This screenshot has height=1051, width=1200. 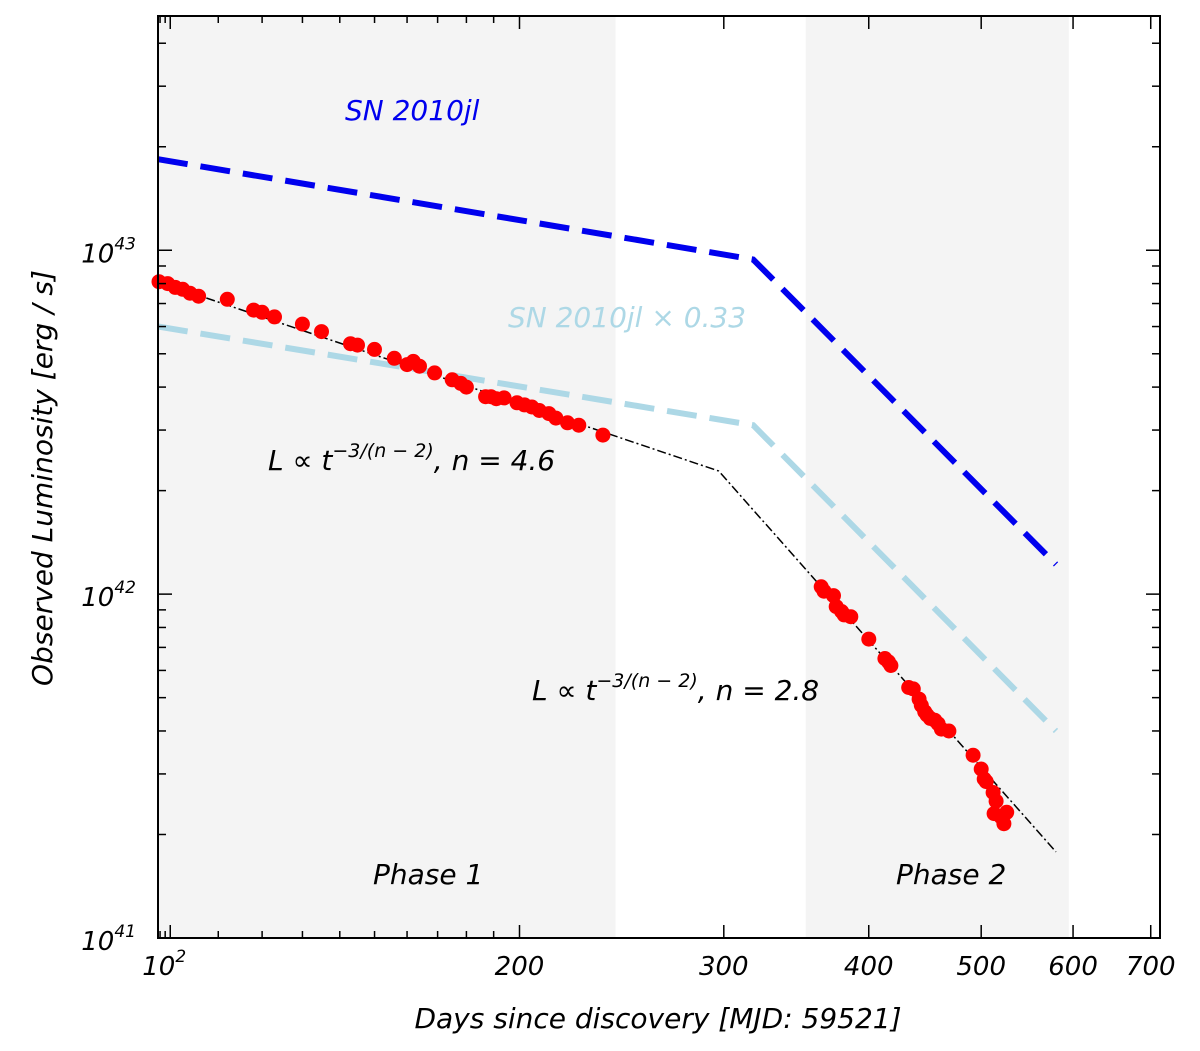 I want to click on fit-phase1-exponent: −3/(n − 2), so click(x=382, y=451).